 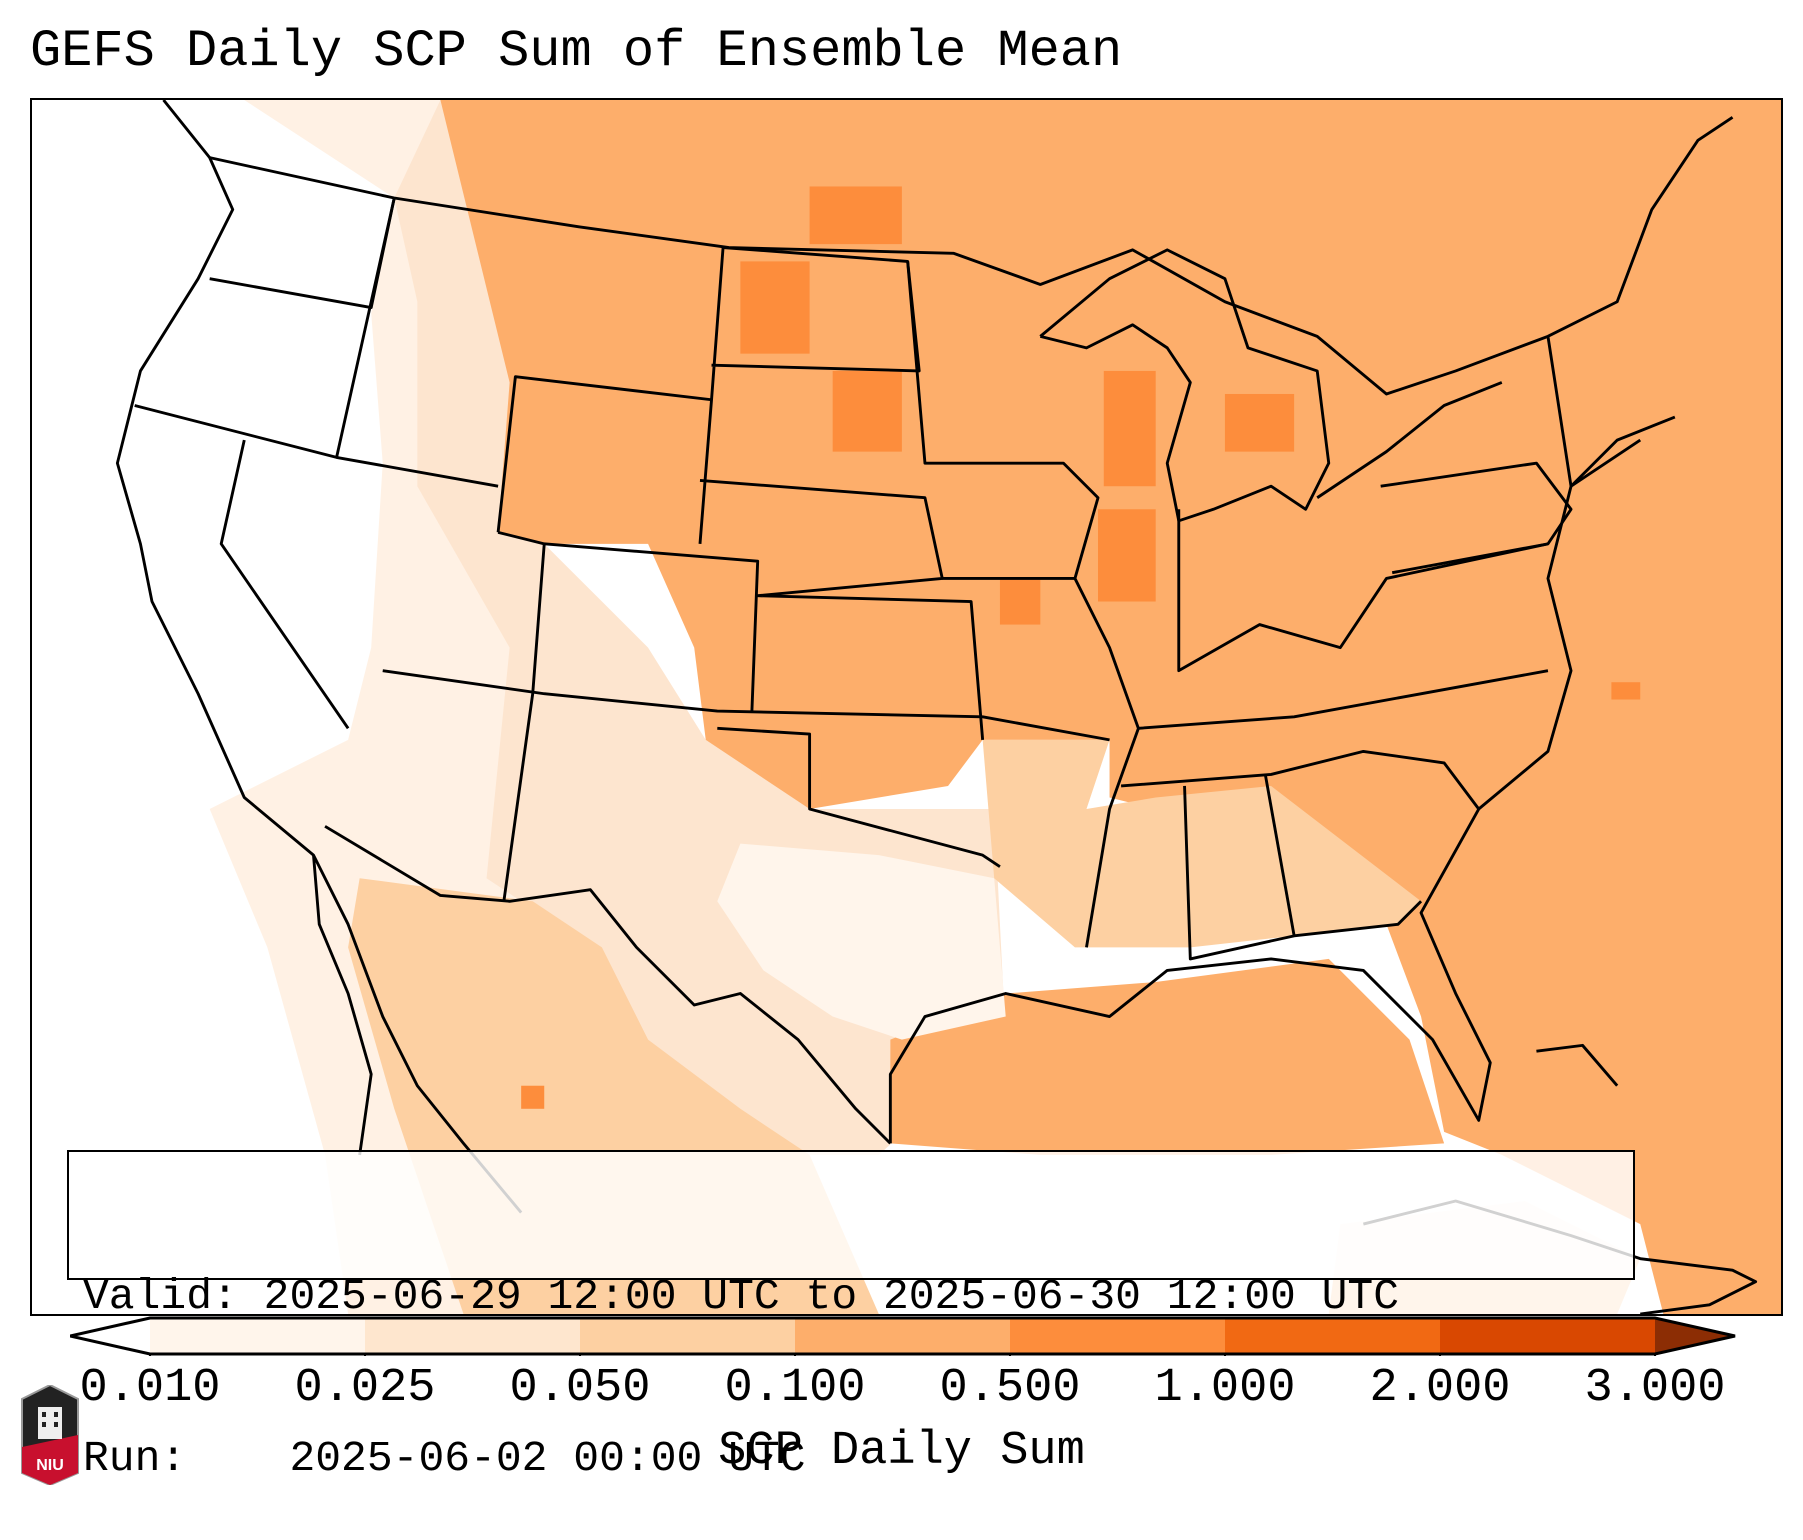 What do you see at coordinates (1655, 1388) in the screenshot?
I see `colorbar-tick-label: 3.000` at bounding box center [1655, 1388].